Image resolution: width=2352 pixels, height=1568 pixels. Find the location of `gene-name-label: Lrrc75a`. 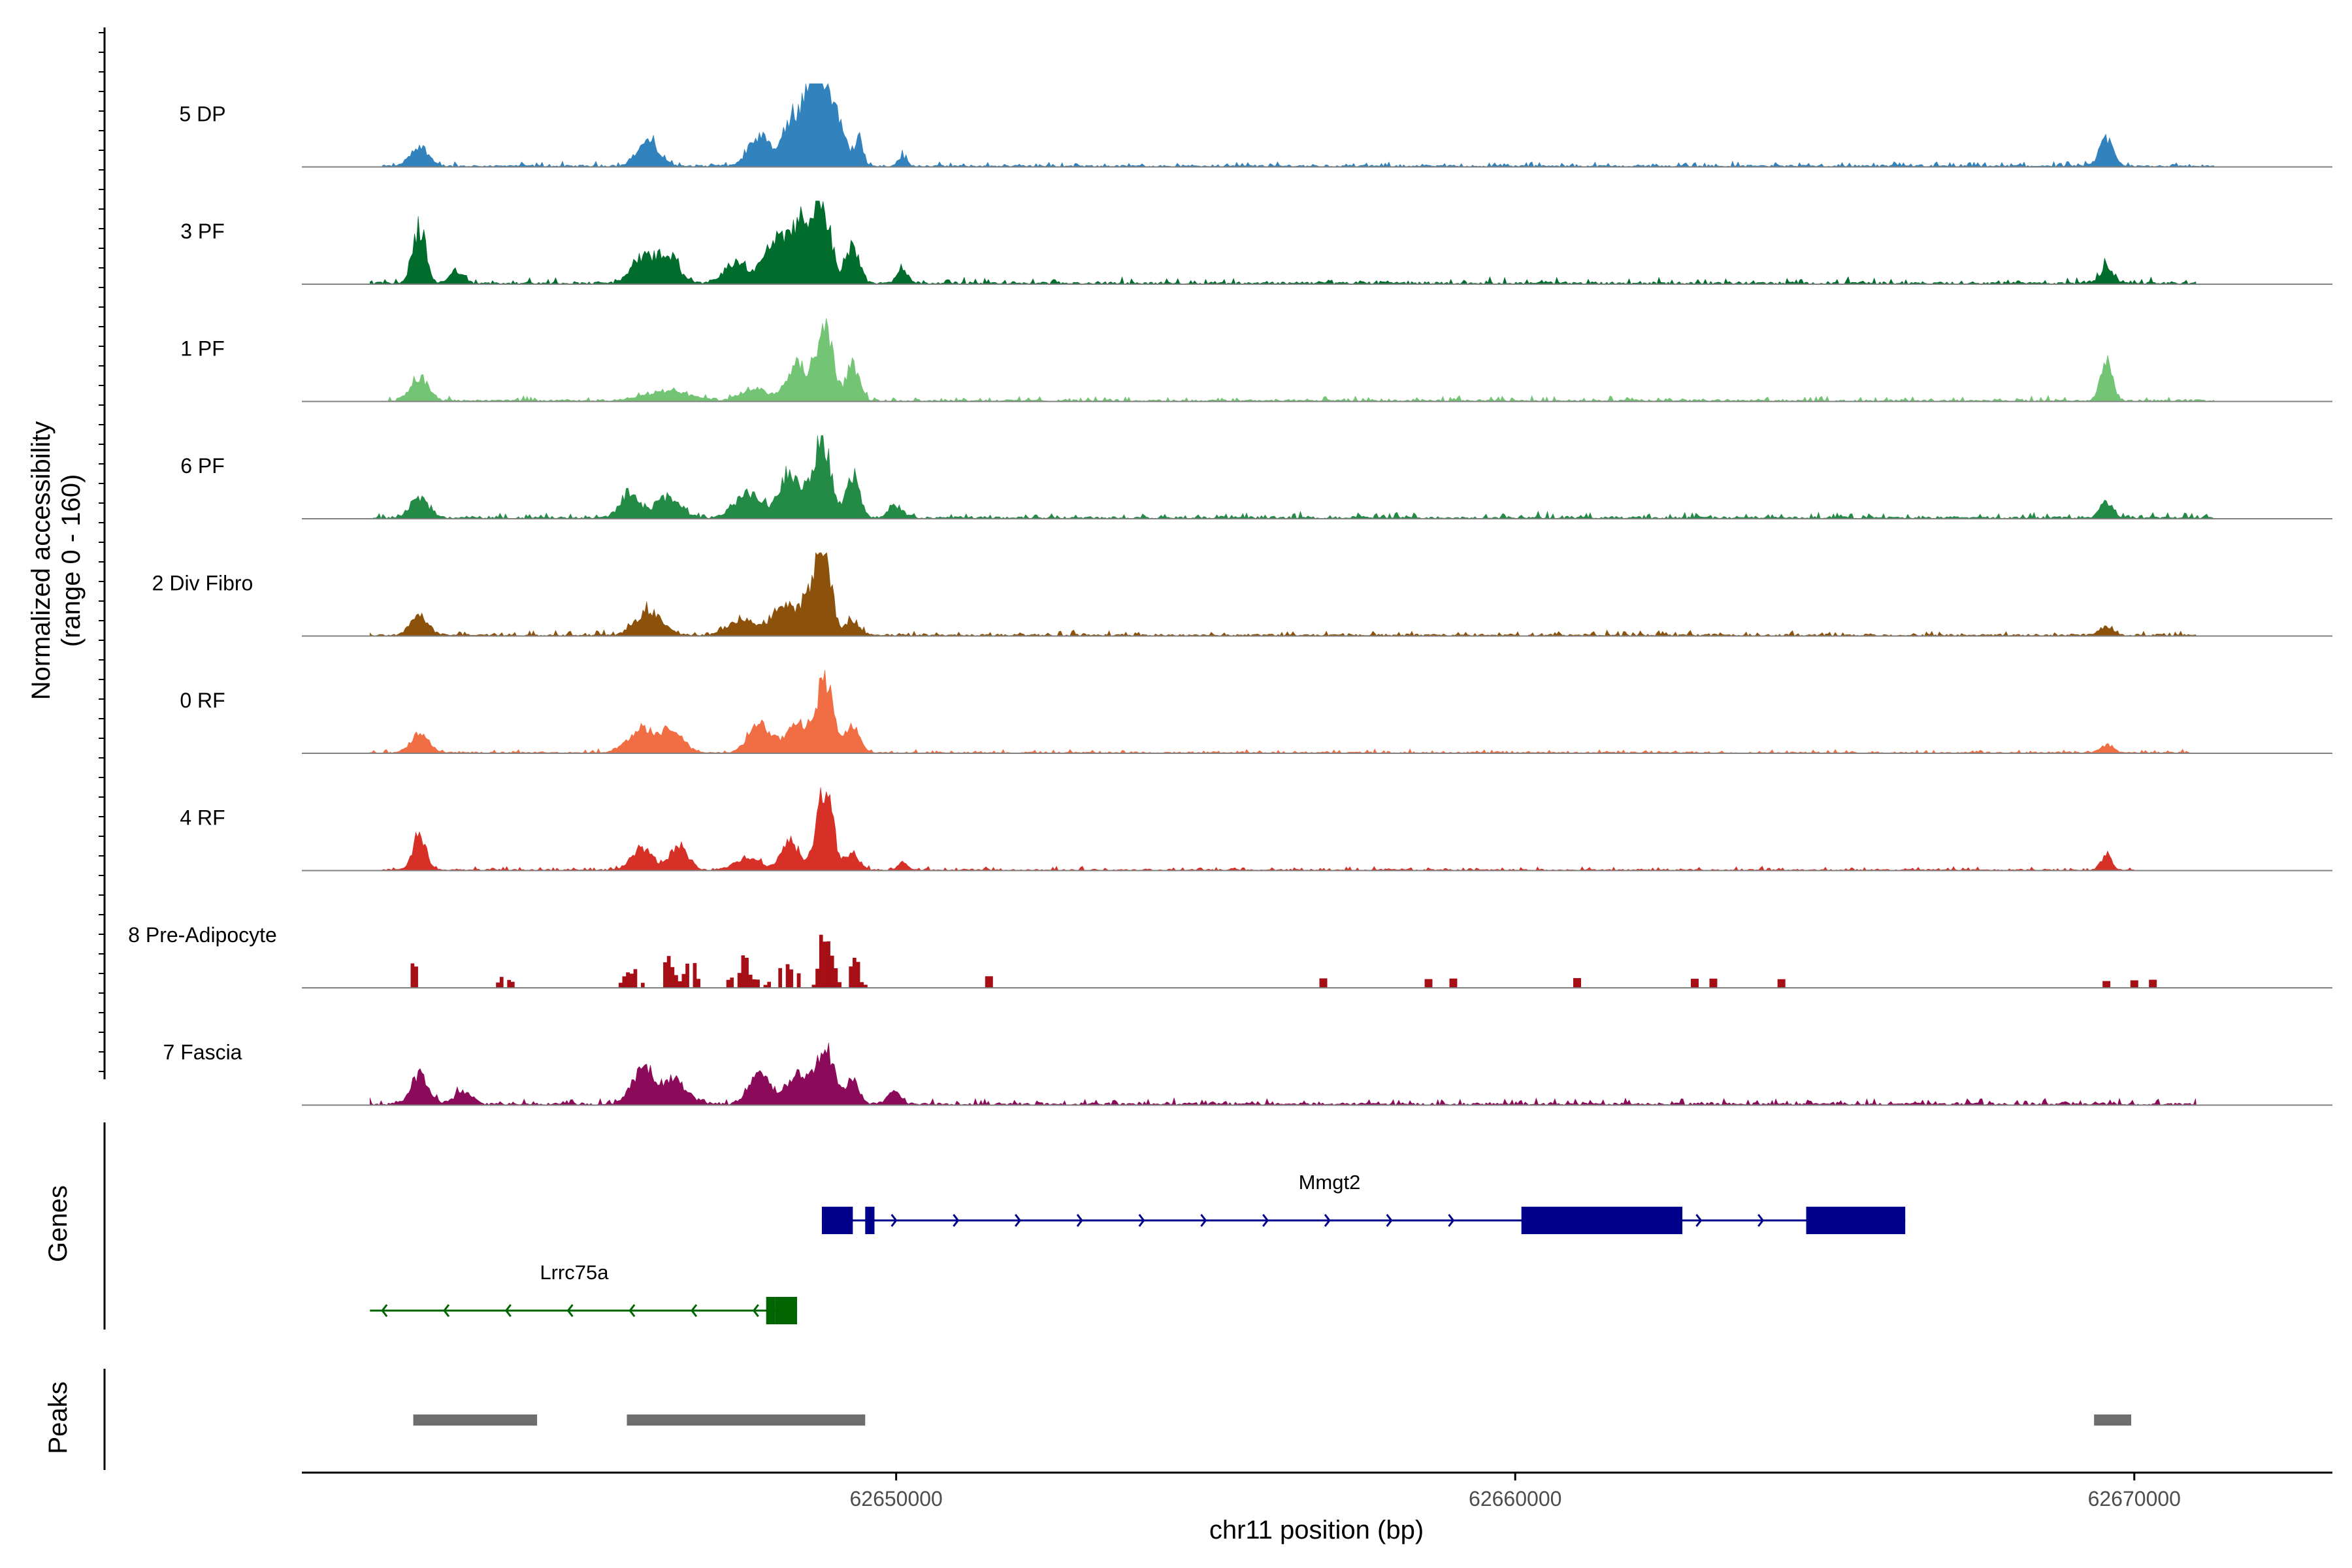

gene-name-label: Lrrc75a is located at coordinates (574, 1272).